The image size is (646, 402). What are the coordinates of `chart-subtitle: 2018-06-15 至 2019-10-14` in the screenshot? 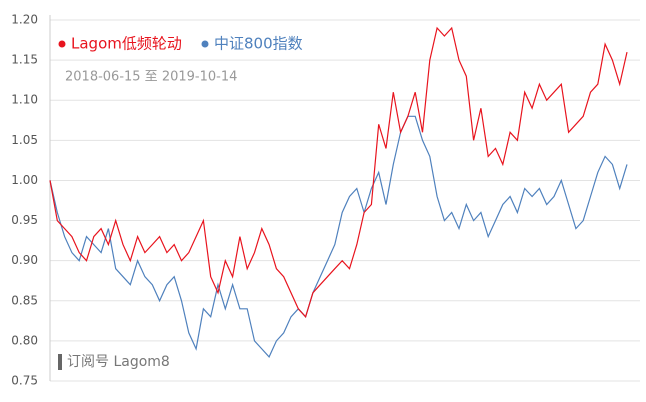 It's located at (151, 77).